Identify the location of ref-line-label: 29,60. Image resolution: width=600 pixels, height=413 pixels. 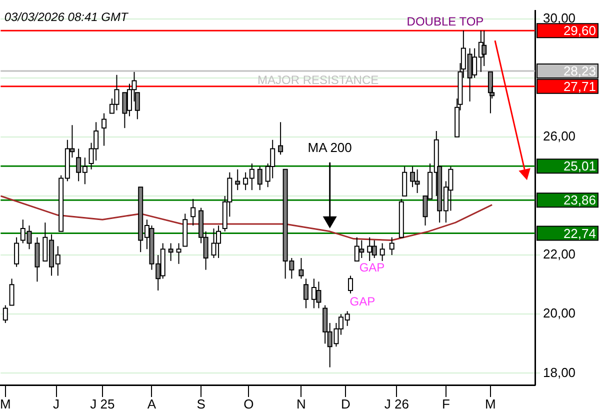
(579, 30).